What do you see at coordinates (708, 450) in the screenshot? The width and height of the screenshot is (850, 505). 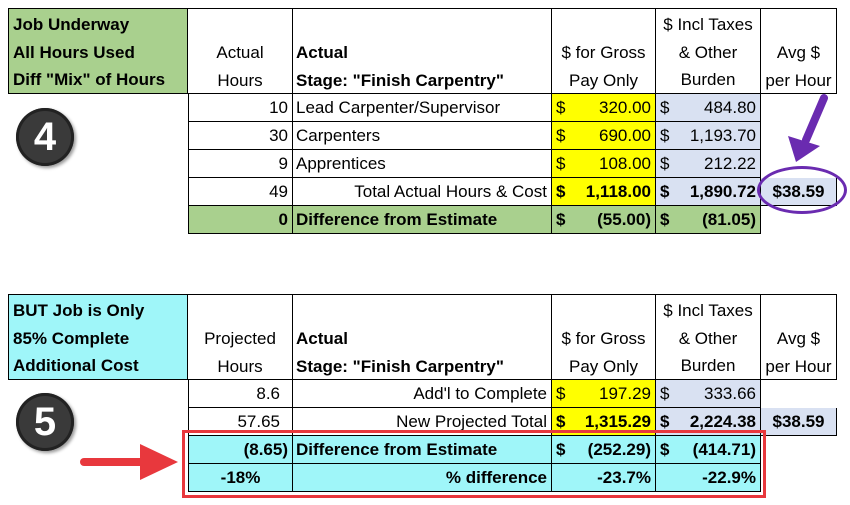 I see `diff-incl-cell: $ (414.71)` at bounding box center [708, 450].